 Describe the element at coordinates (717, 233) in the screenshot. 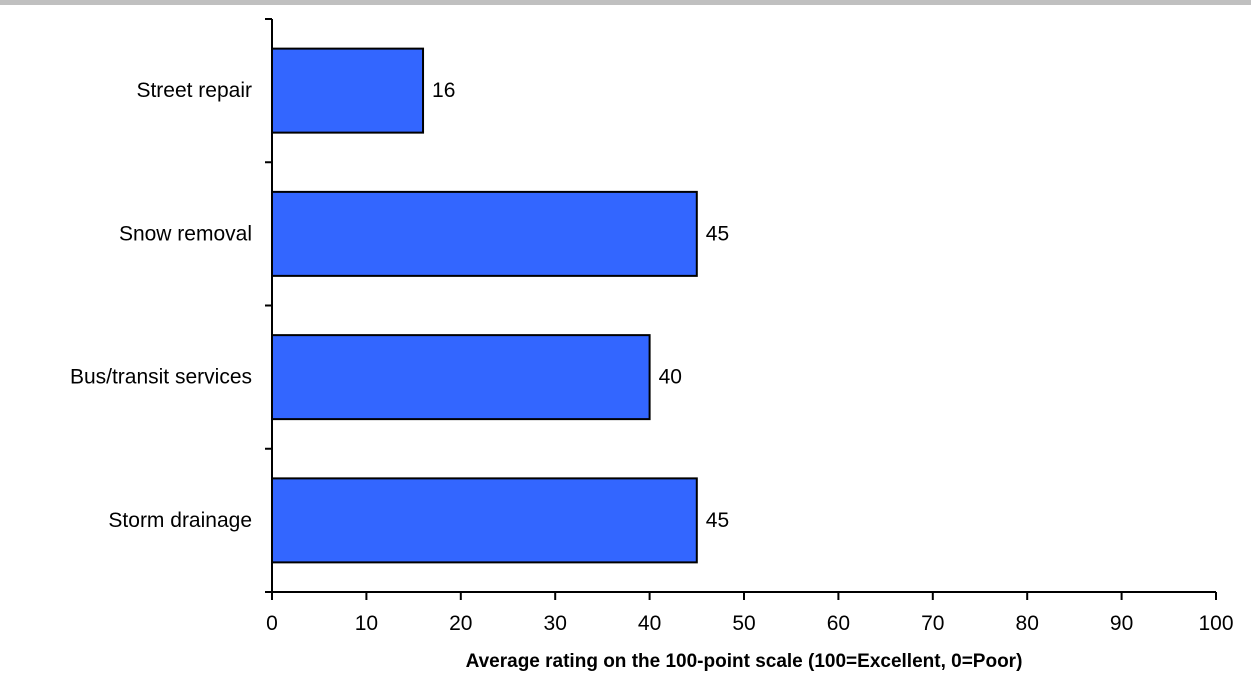

I see `data-label-1: 45` at that location.